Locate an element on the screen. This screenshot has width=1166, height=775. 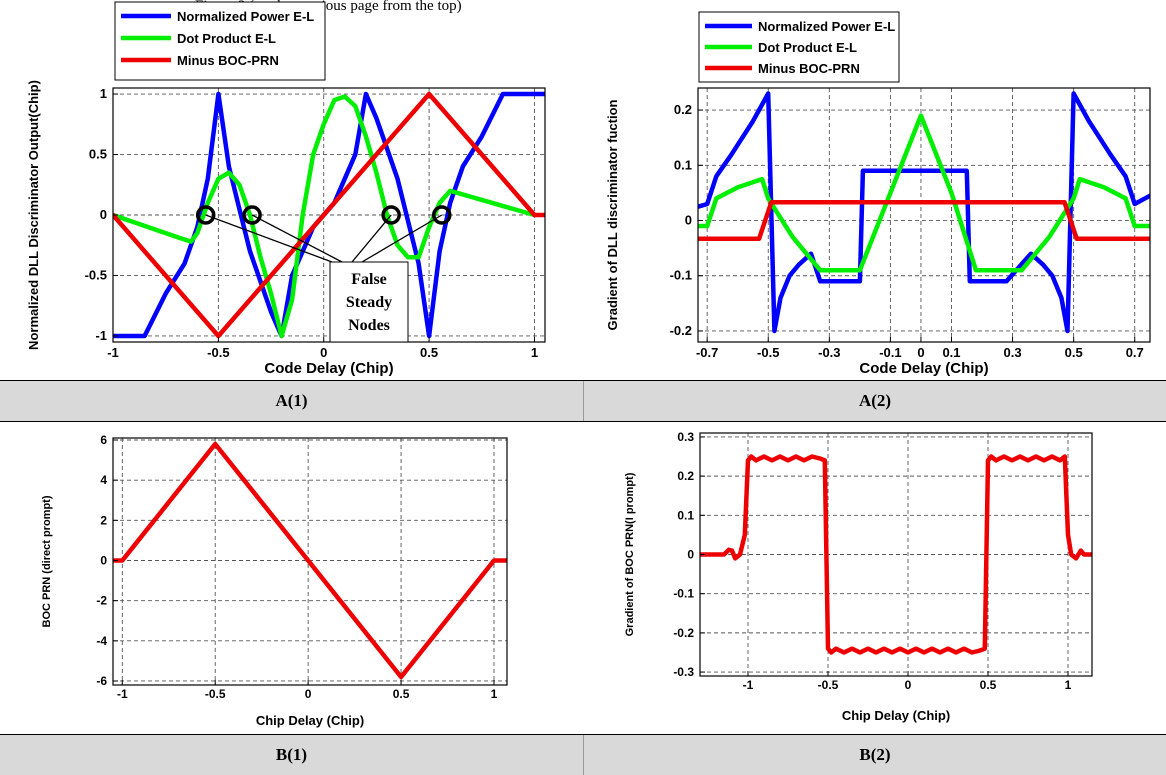
annotation-box is located at coordinates (369, 302).